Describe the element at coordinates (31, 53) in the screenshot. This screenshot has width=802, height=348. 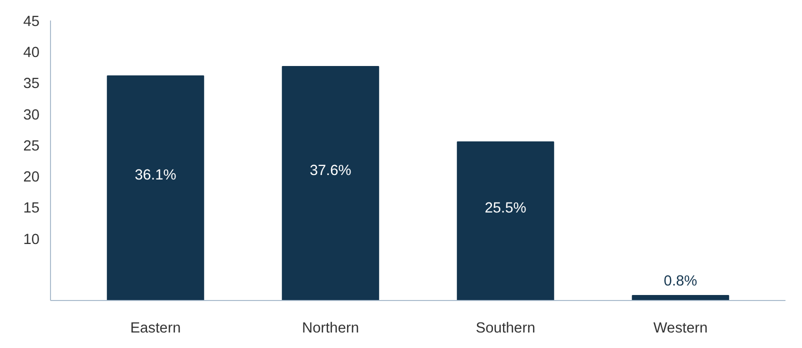
I see `y-tick-label: 40` at that location.